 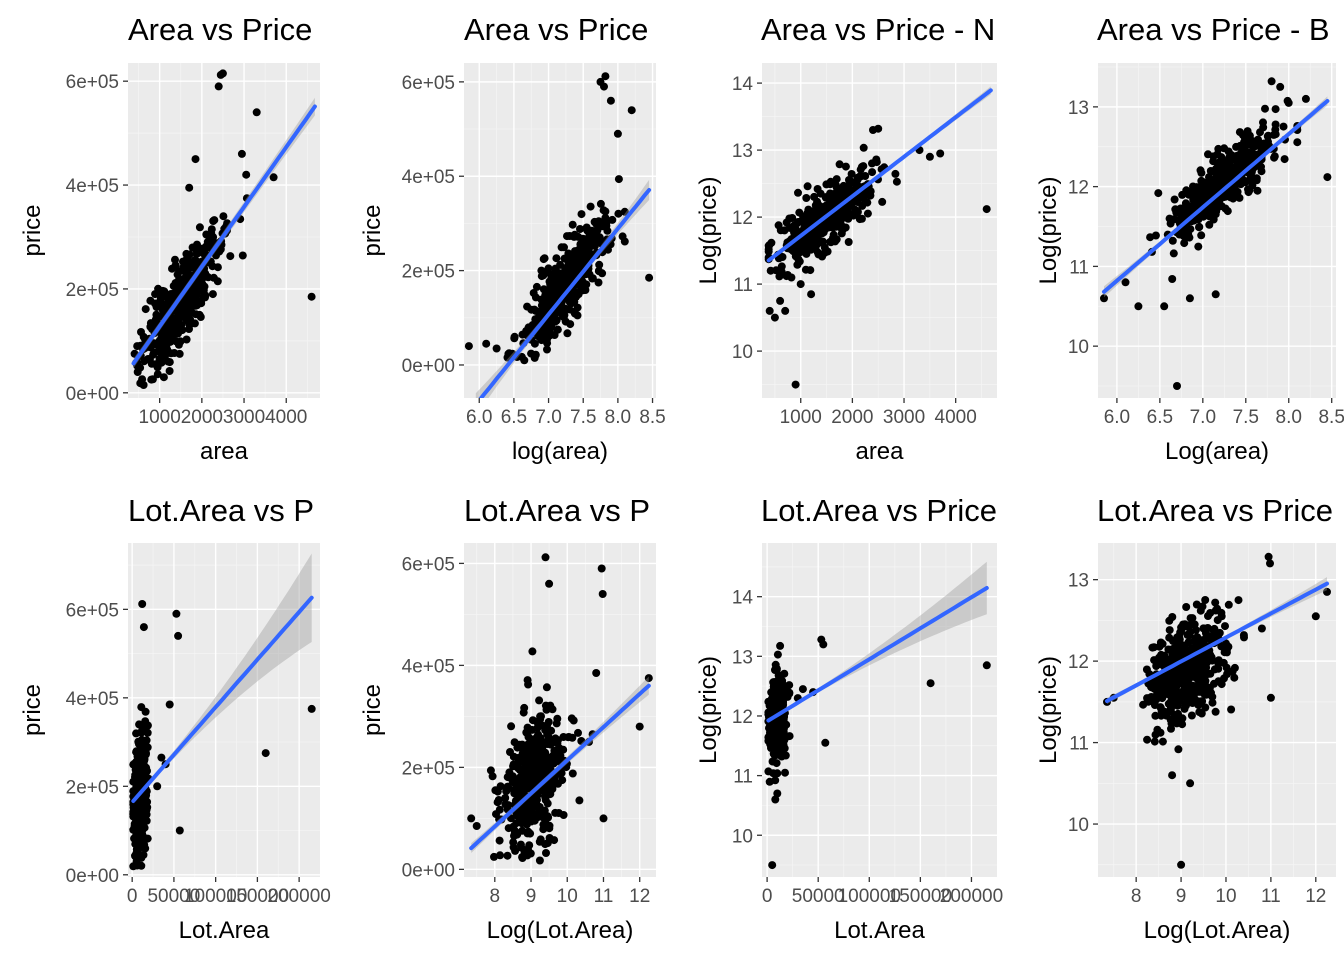 What do you see at coordinates (428, 83) in the screenshot?
I see `y-tick-label: 6e+05` at bounding box center [428, 83].